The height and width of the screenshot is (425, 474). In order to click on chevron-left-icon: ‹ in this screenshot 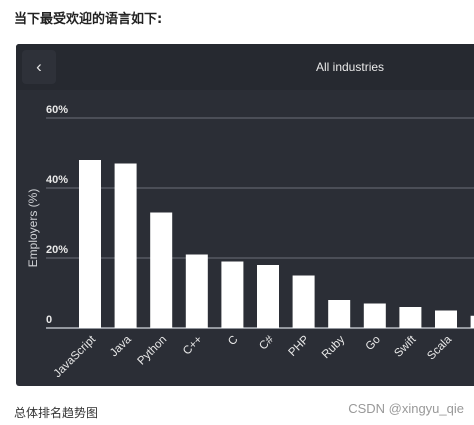, I will do `click(39, 66)`.